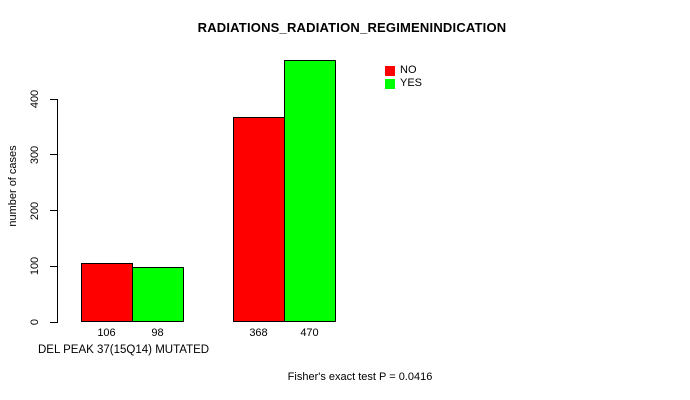 Image resolution: width=690 pixels, height=400 pixels. I want to click on bar-value-label: 368, so click(258, 333).